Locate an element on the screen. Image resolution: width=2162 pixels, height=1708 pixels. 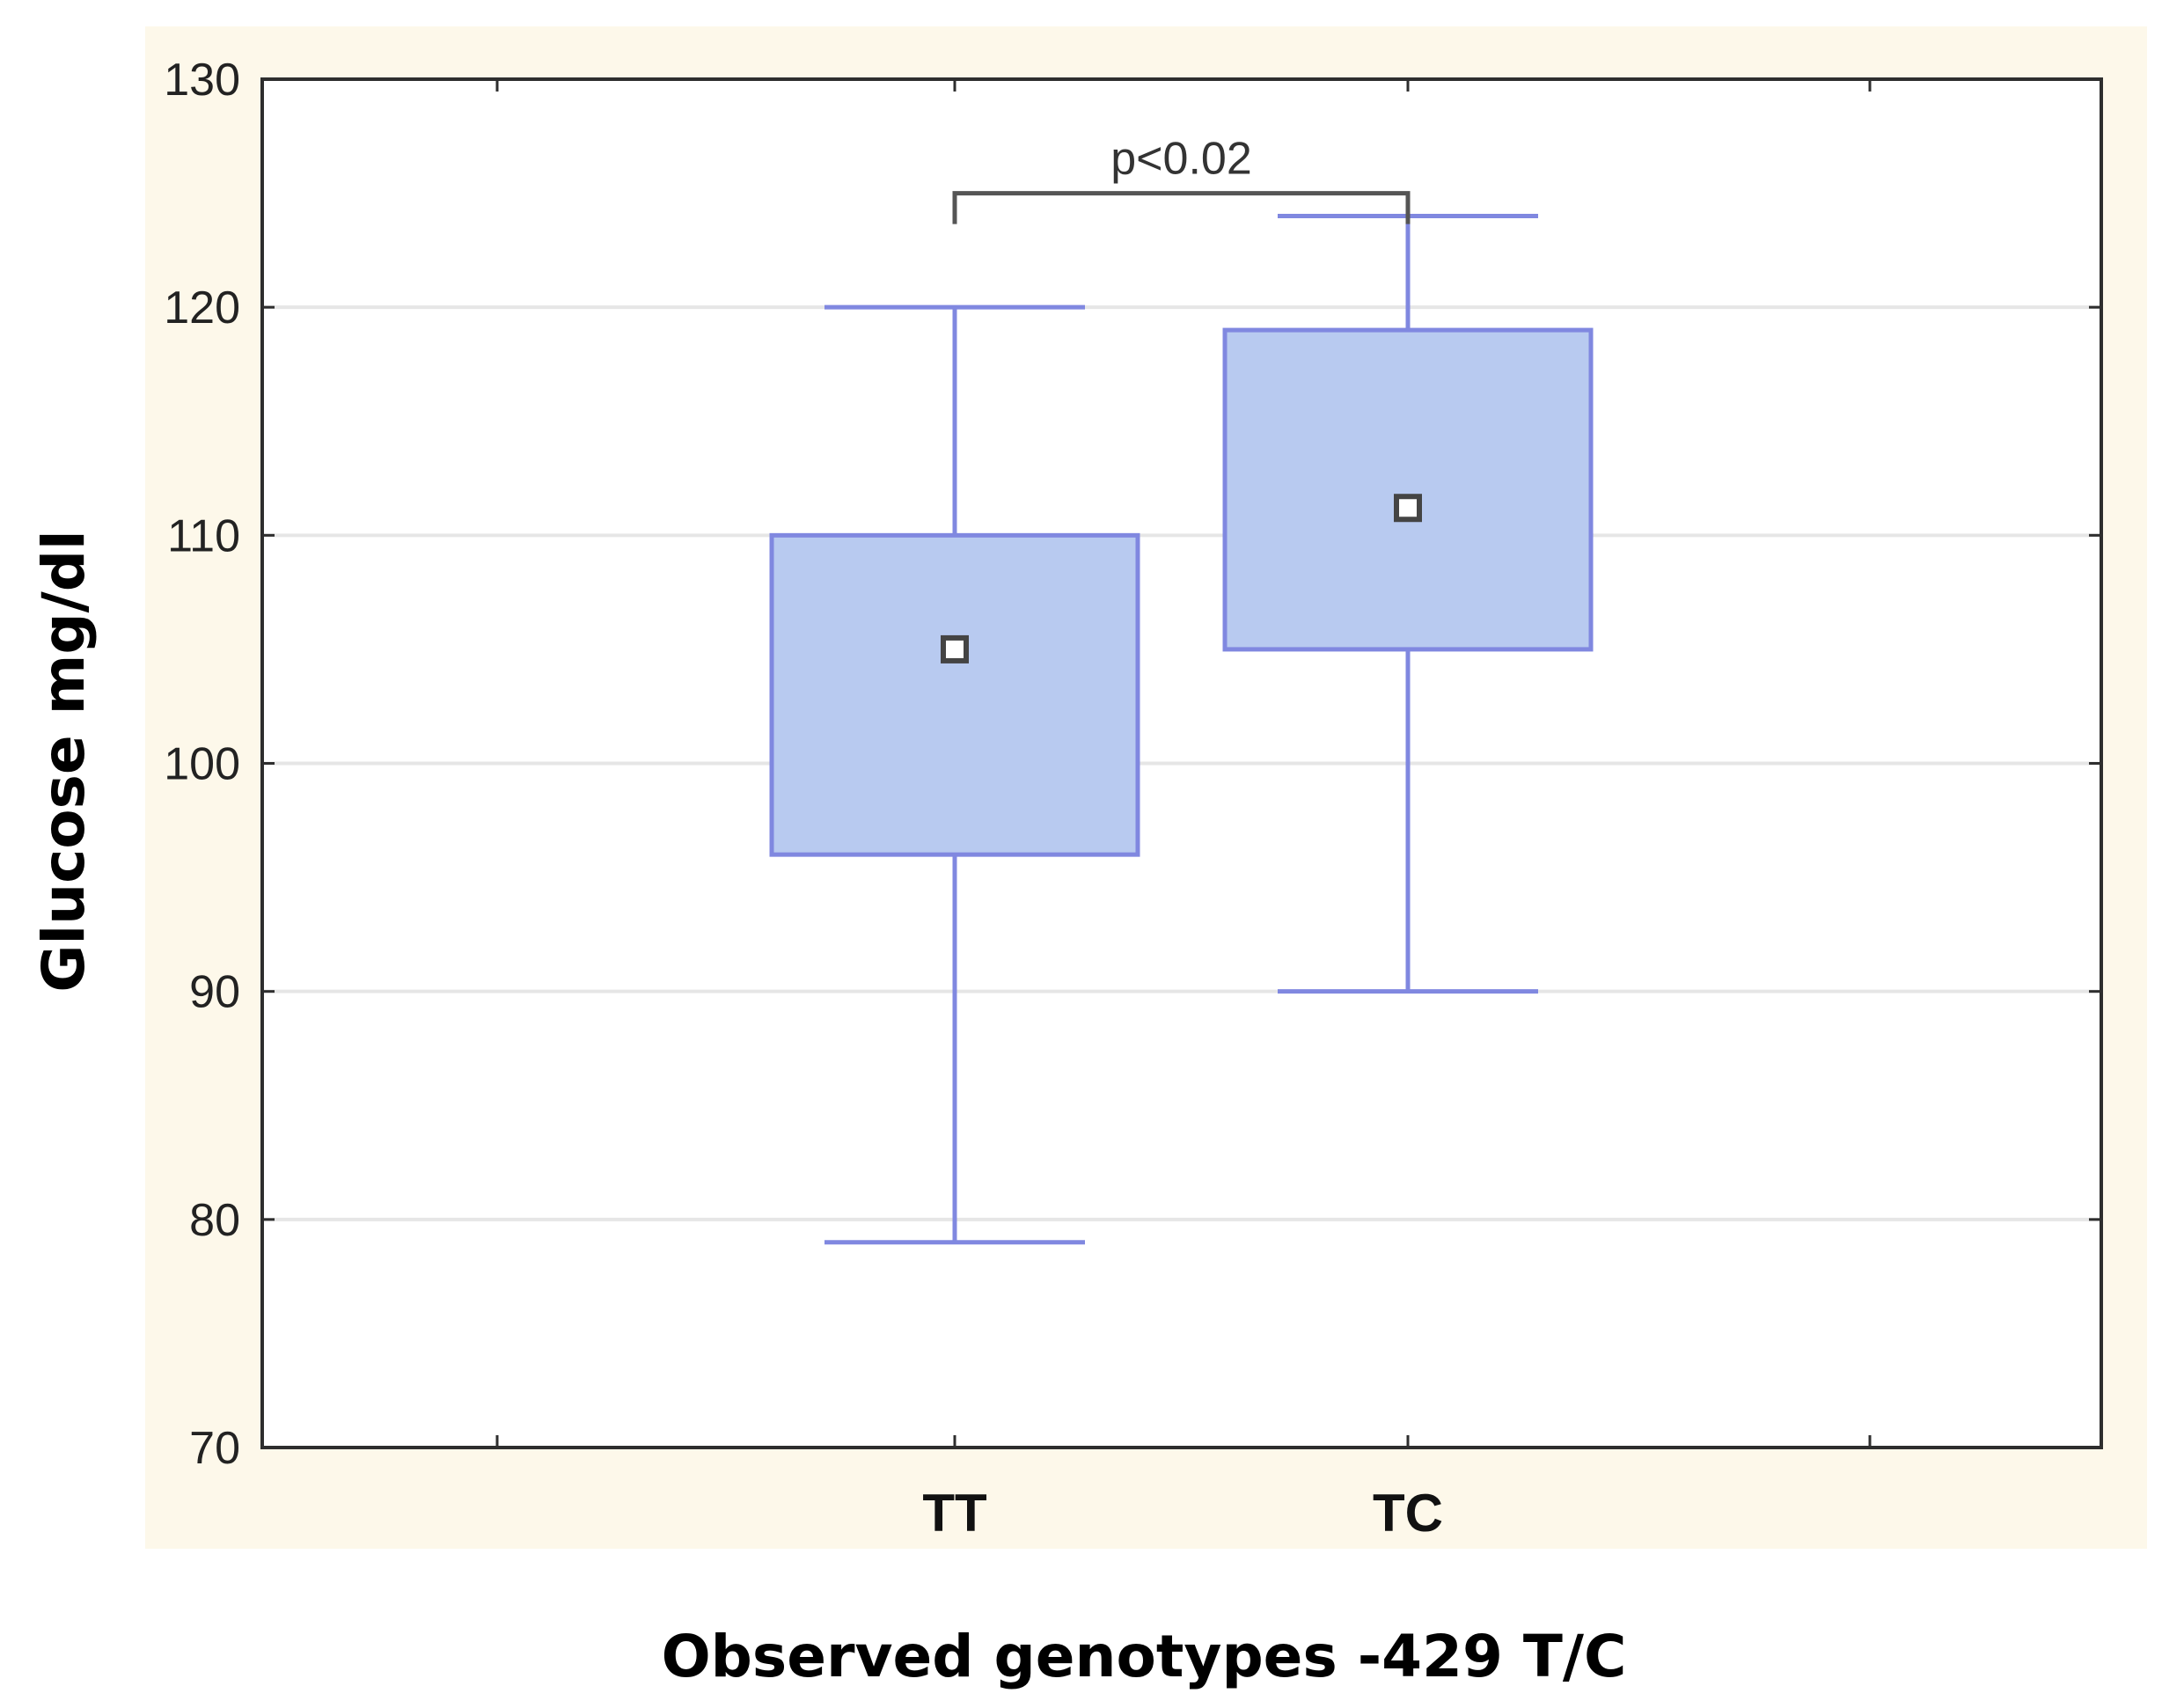
x-category-label: TC is located at coordinates (1408, 1513).